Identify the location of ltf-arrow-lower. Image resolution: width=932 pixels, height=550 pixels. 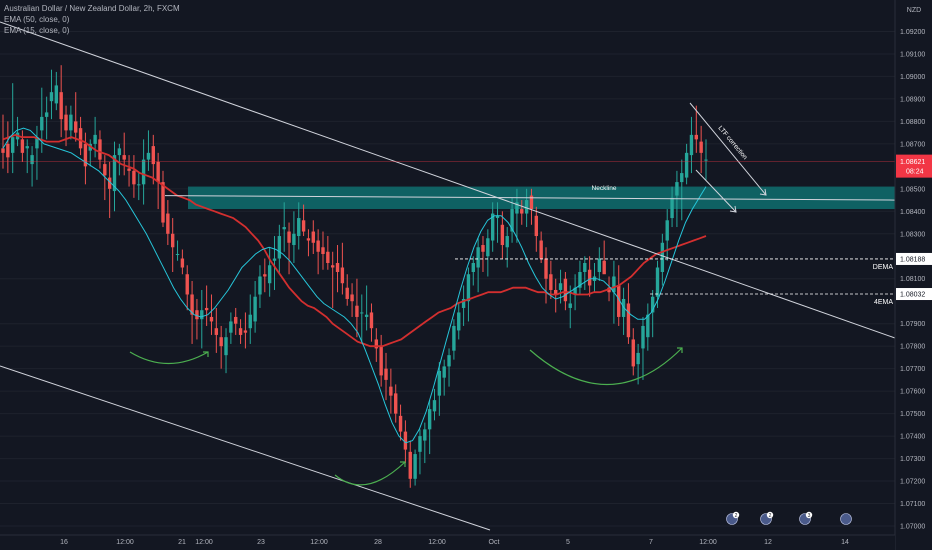
(716, 191).